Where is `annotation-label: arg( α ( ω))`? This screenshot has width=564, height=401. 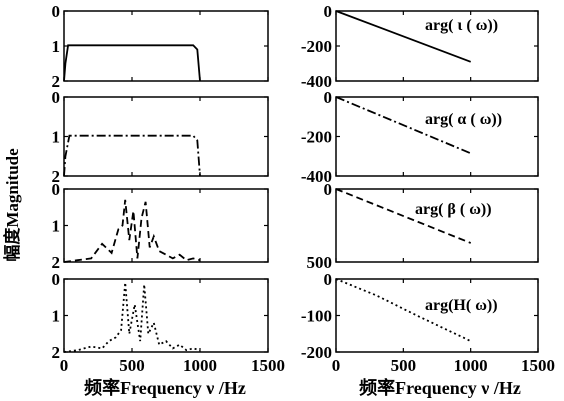 annotation-label: arg( α ( ω)) is located at coordinates (463, 119).